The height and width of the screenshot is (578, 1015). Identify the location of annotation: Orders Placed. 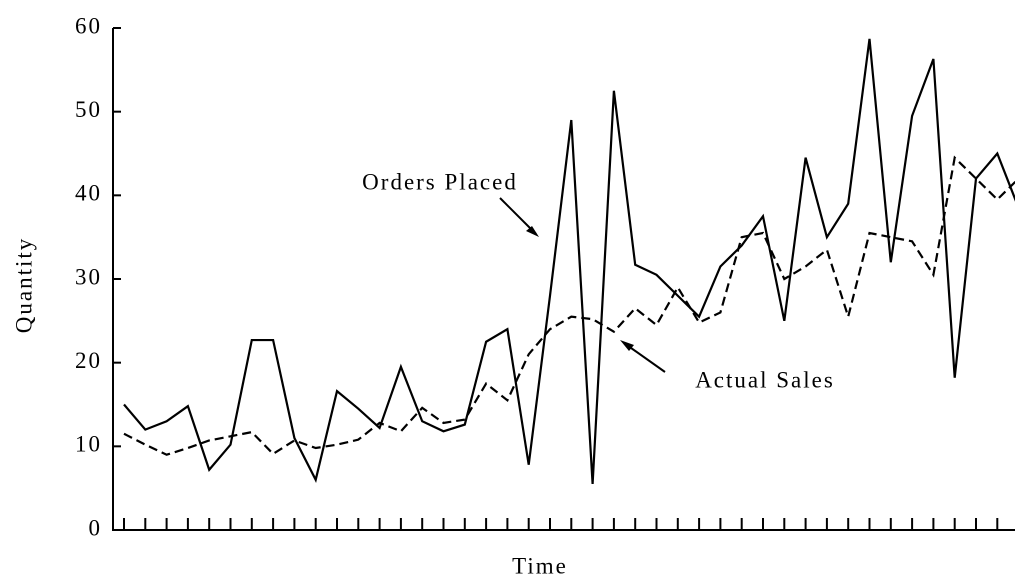
(440, 181).